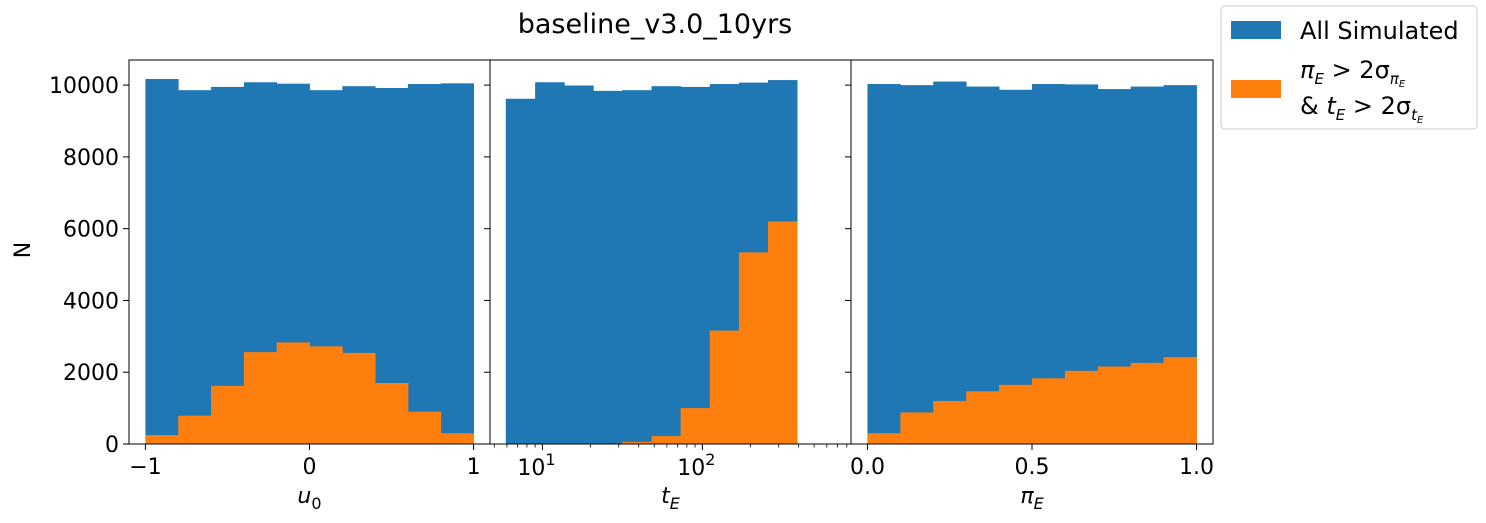  I want to click on y-tick-label: 2000, so click(91, 373).